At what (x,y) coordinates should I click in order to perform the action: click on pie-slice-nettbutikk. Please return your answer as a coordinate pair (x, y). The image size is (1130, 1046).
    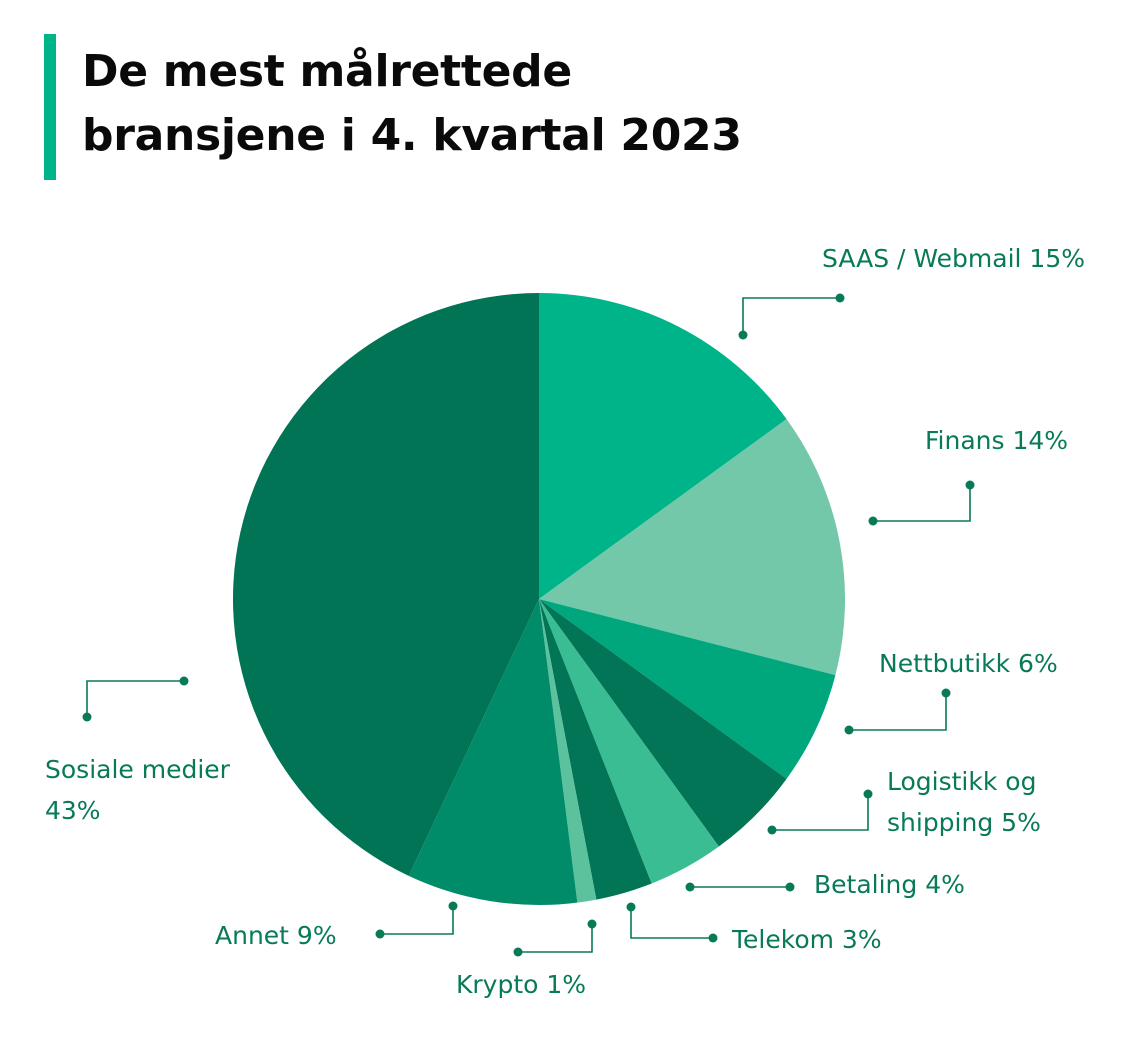
    Looking at the image, I should click on (687, 689).